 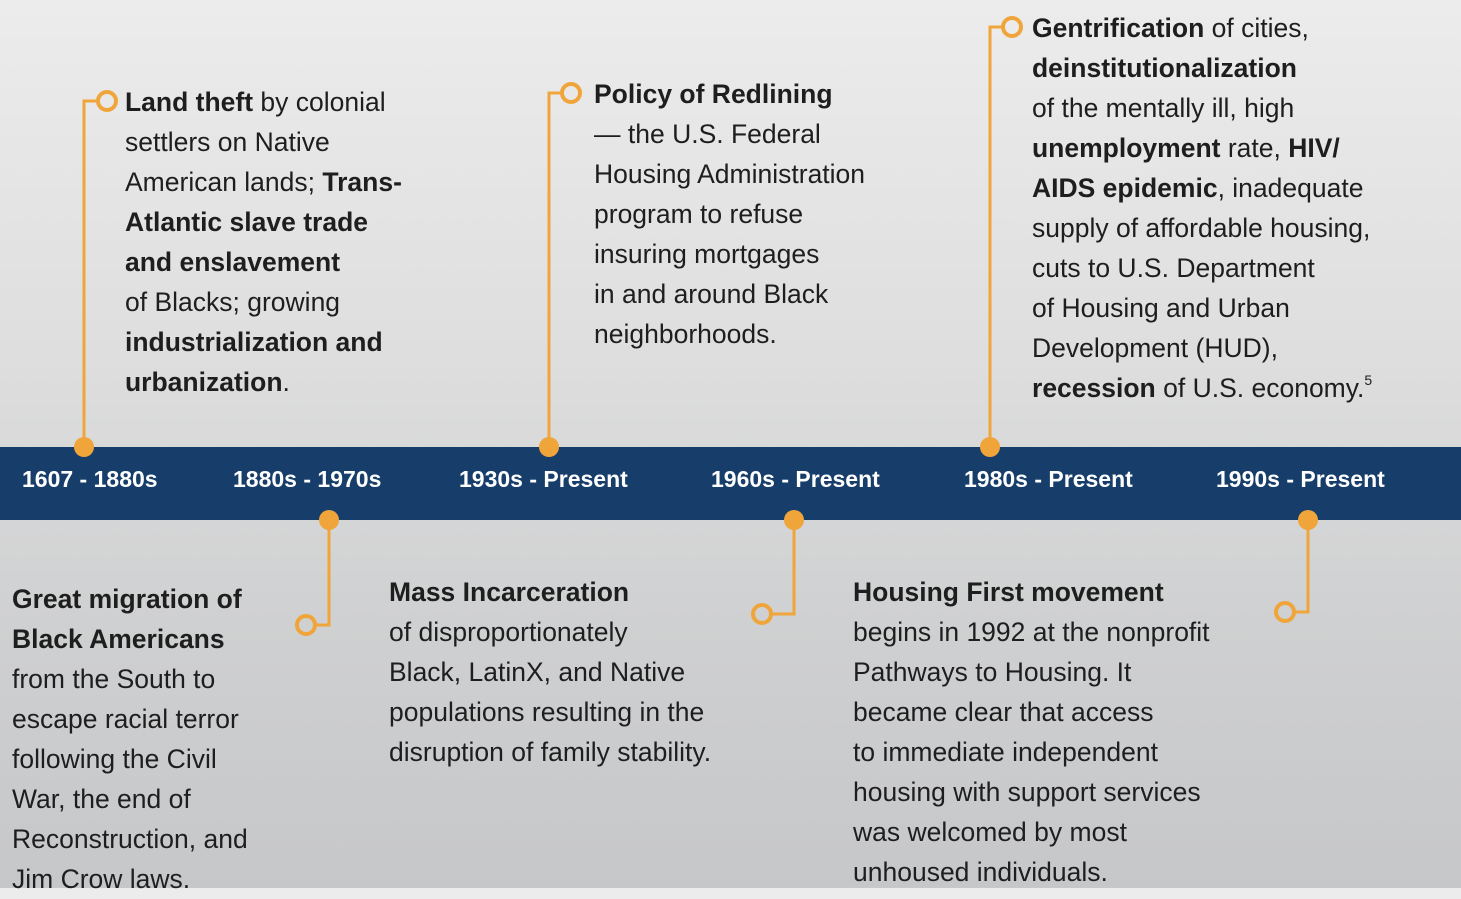 What do you see at coordinates (509, 592) in the screenshot?
I see `bold-text: Mass Incarceration` at bounding box center [509, 592].